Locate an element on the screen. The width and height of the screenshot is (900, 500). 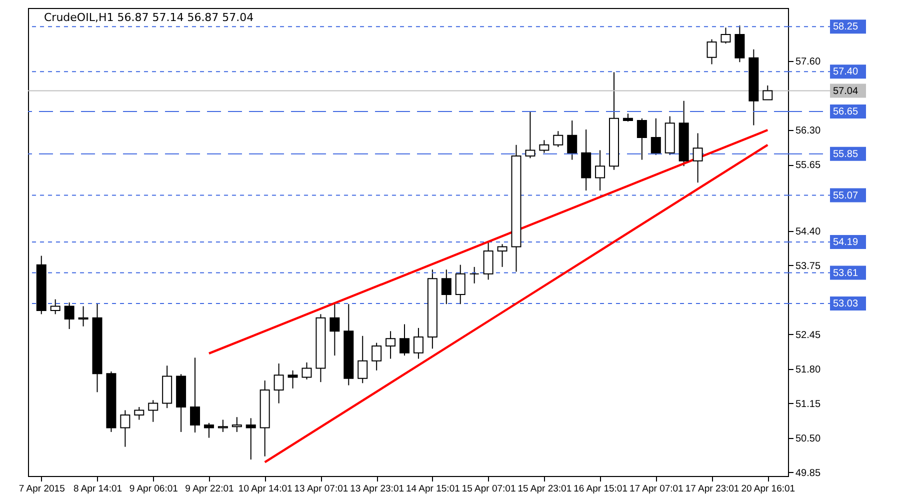
x-tick-label: 17 Apr 23:01 is located at coordinates (712, 489).